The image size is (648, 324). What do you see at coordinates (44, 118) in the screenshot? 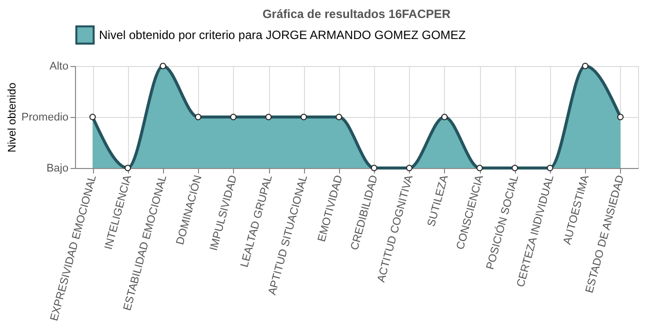
I see `text: Promedio` at bounding box center [44, 118].